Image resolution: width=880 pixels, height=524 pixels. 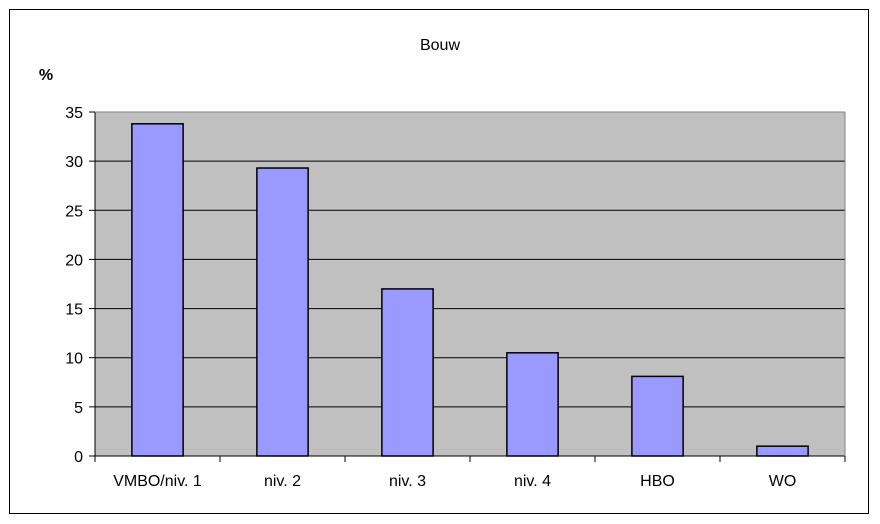 What do you see at coordinates (657, 481) in the screenshot?
I see `x-tick-label: HBO` at bounding box center [657, 481].